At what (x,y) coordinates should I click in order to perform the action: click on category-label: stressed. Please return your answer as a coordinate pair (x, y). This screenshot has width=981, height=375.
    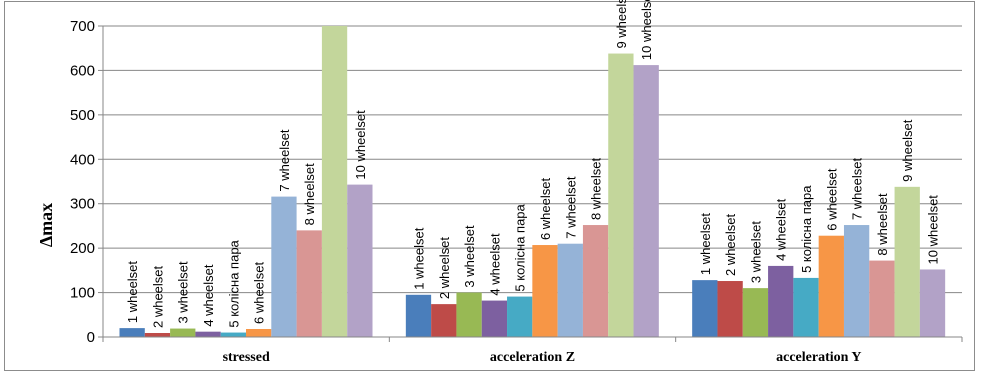
    Looking at the image, I should click on (246, 357).